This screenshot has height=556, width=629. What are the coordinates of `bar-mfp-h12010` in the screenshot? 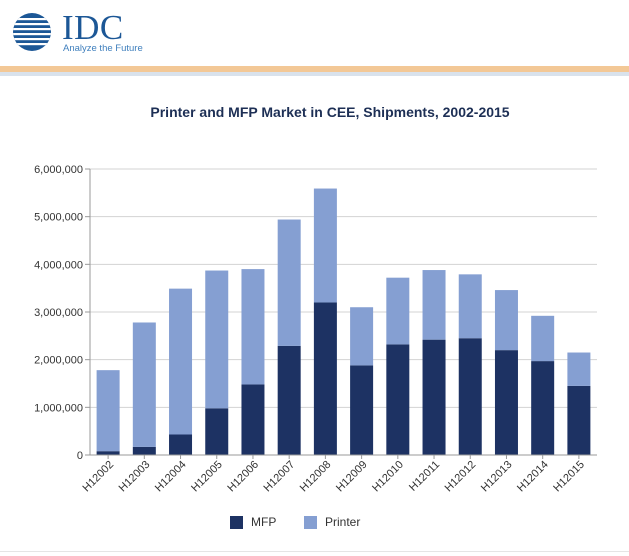 It's located at (398, 399).